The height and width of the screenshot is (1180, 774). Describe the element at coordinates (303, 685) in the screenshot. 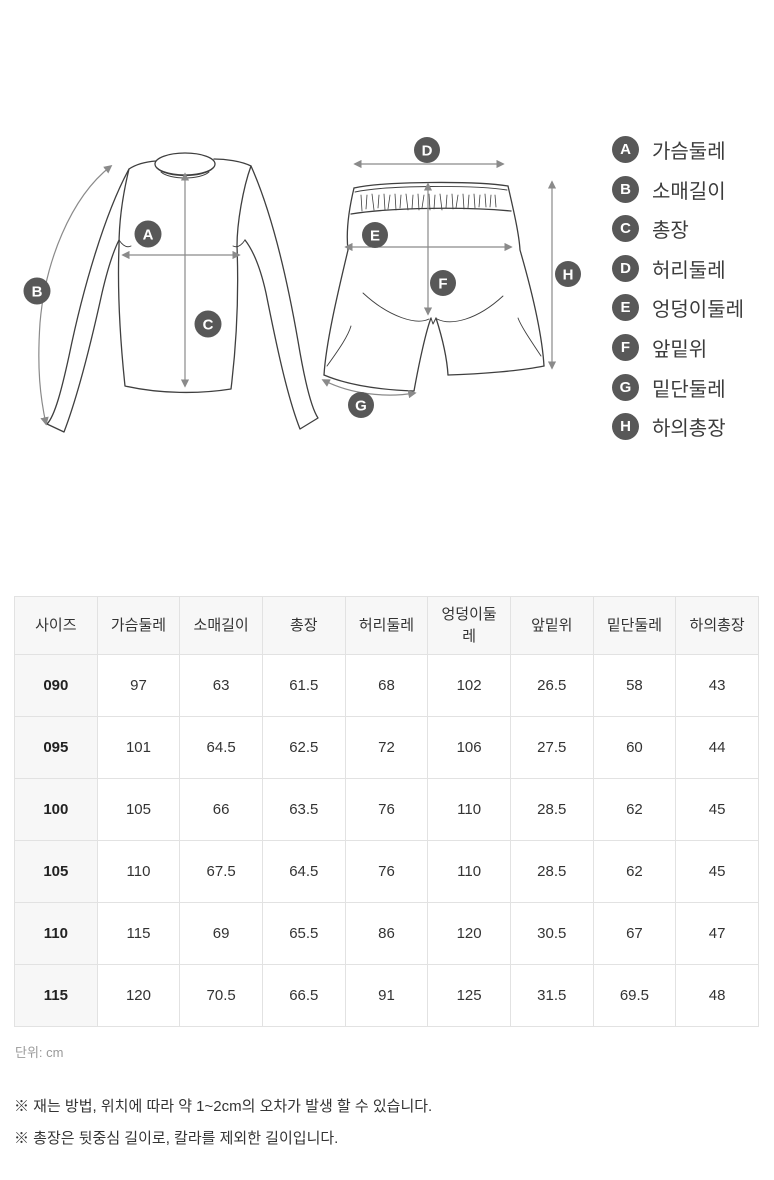

I see `value-cell: 61.5` at that location.